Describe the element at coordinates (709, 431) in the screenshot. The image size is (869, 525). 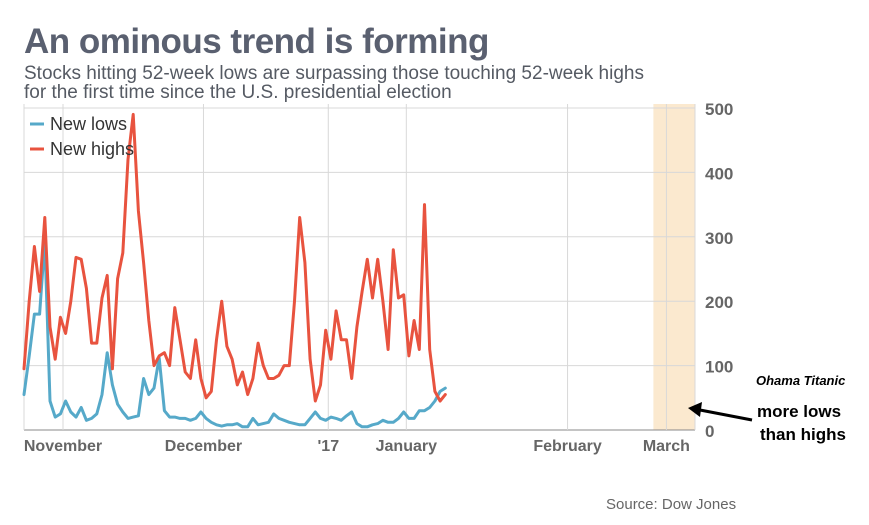
I see `y-tick-label: 0` at that location.